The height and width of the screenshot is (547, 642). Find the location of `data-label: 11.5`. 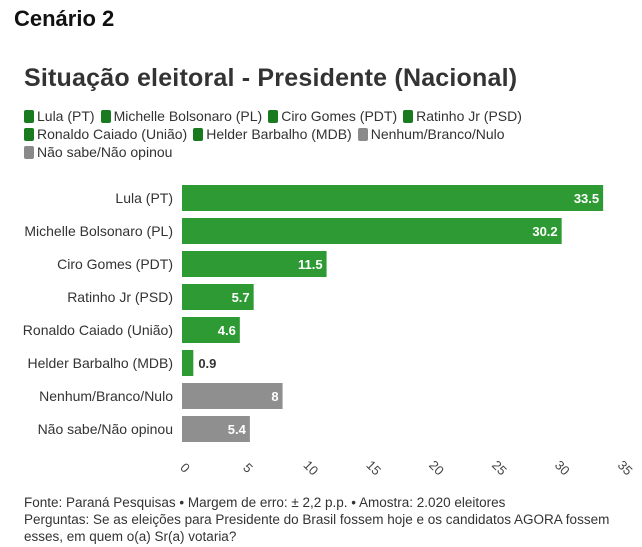

data-label: 11.5 is located at coordinates (310, 264).